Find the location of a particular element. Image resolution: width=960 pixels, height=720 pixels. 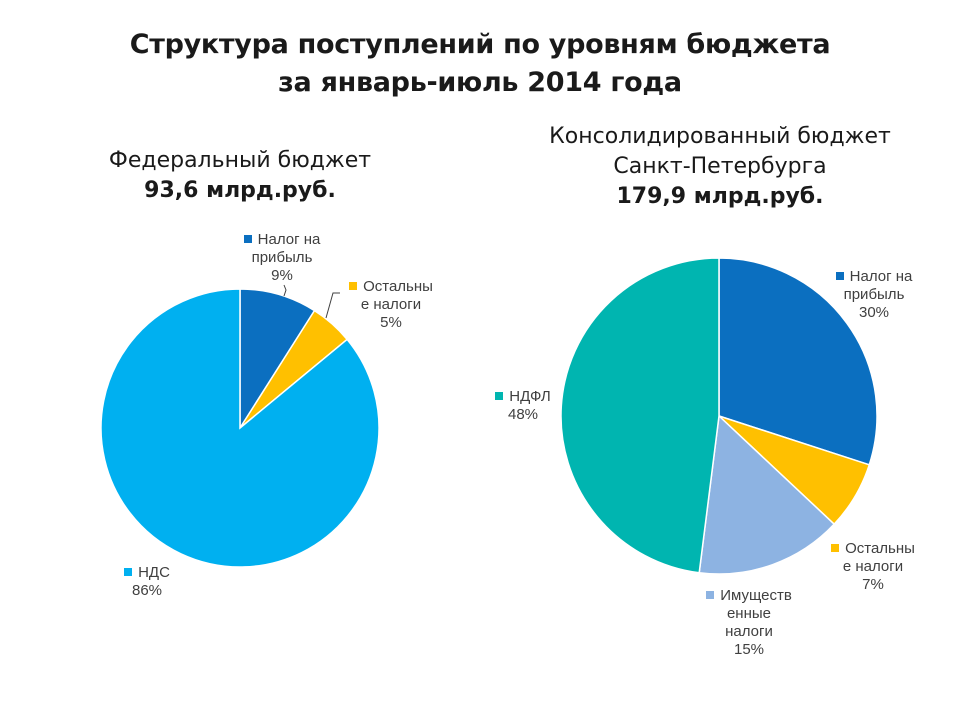

spb-label-ndfl: НДФЛ 48% is located at coordinates (523, 406).